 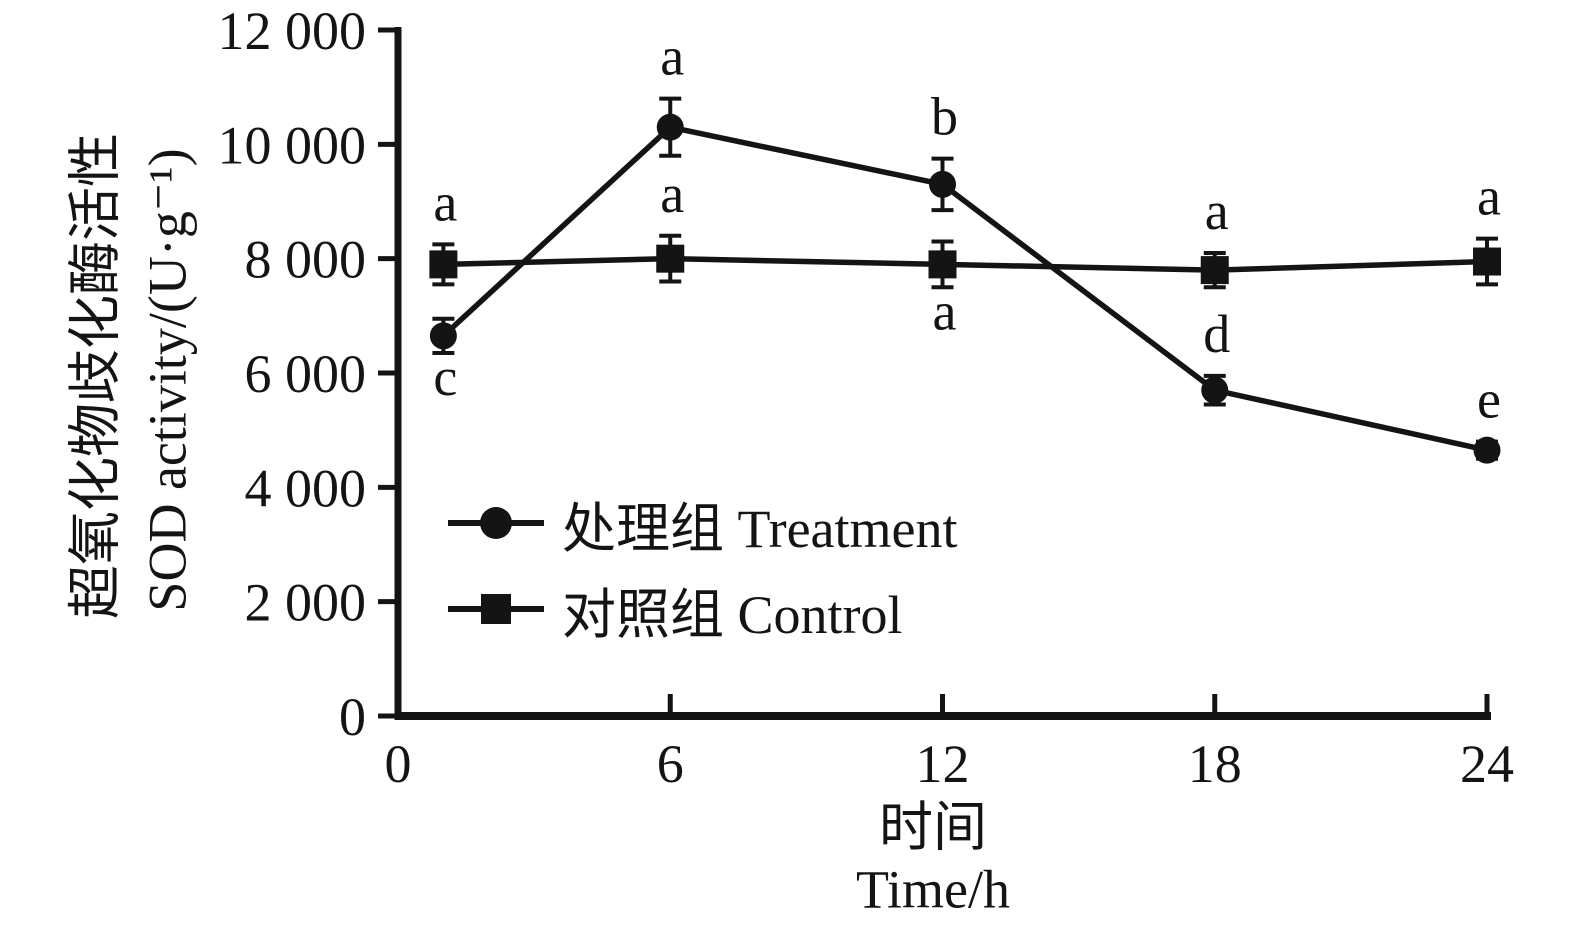 I want to click on legend-item-label: 对照组 Control, so click(x=732, y=614).